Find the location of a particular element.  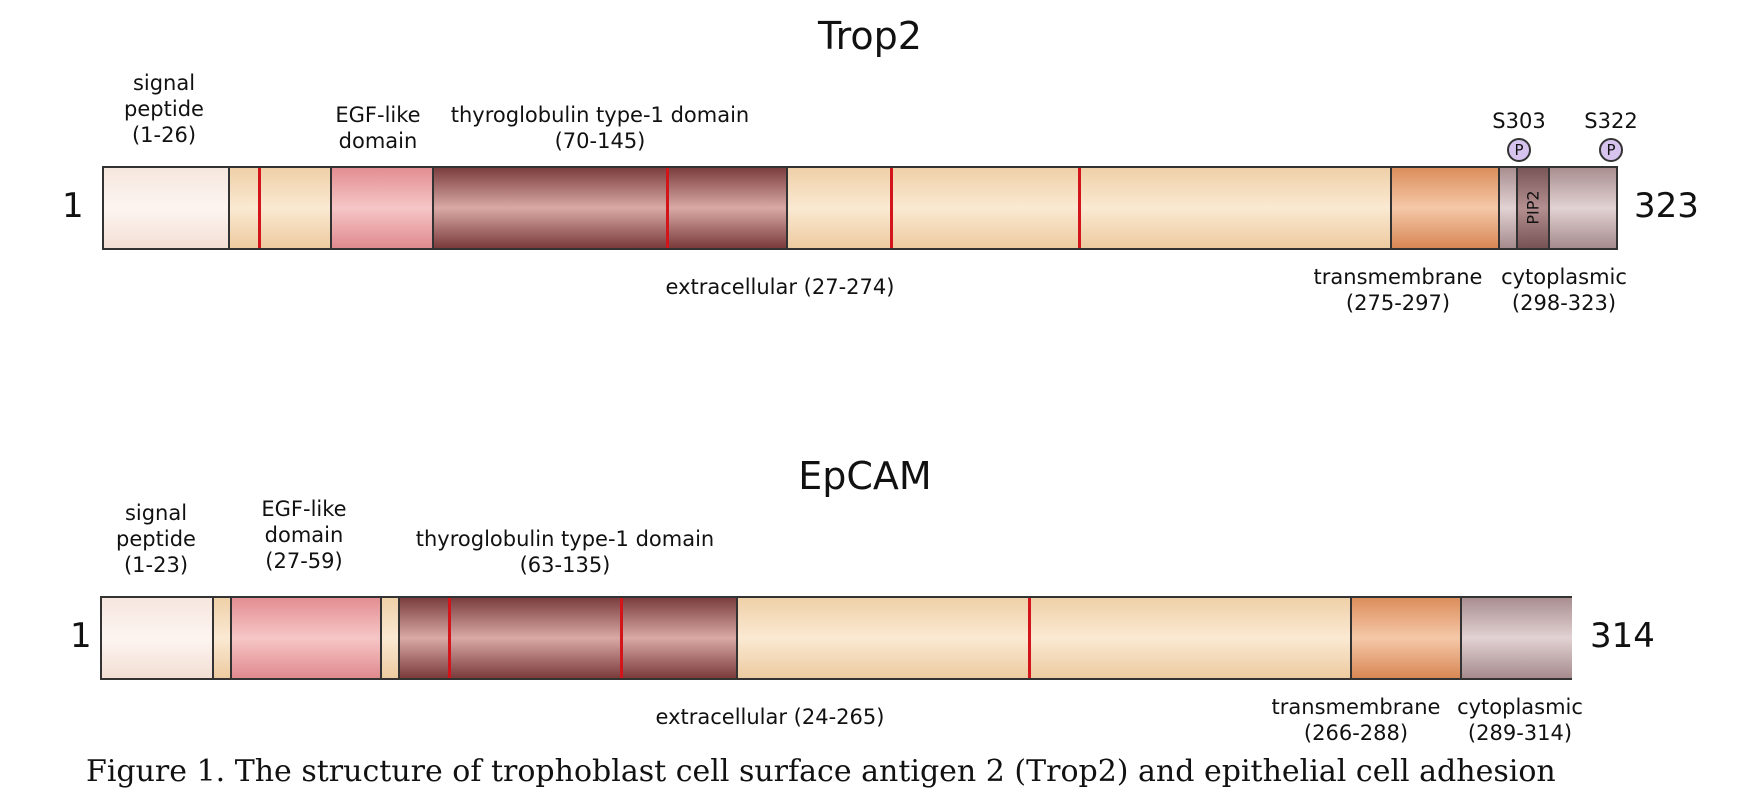

trop2-cytoplasmic-label: cytoplasmic (298-323) is located at coordinates (1564, 290).